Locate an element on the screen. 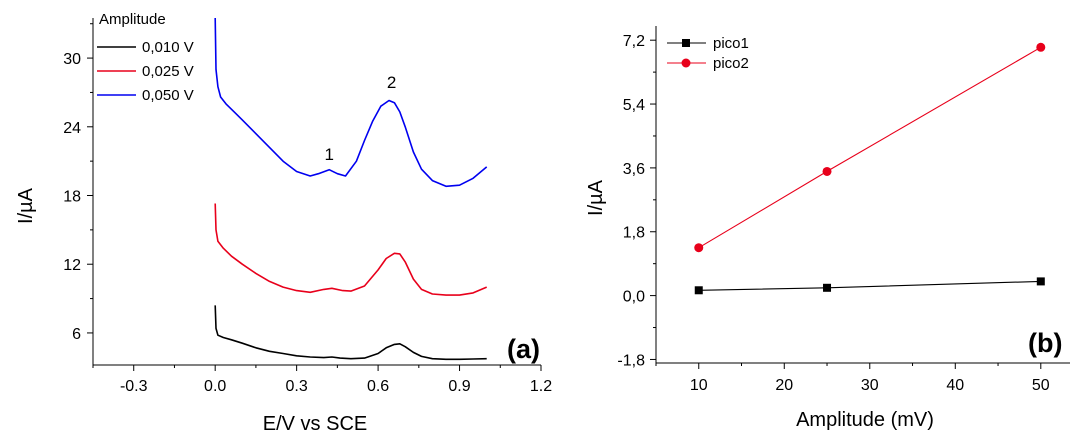  panel-a-legend-label: 0,010 V is located at coordinates (168, 47).